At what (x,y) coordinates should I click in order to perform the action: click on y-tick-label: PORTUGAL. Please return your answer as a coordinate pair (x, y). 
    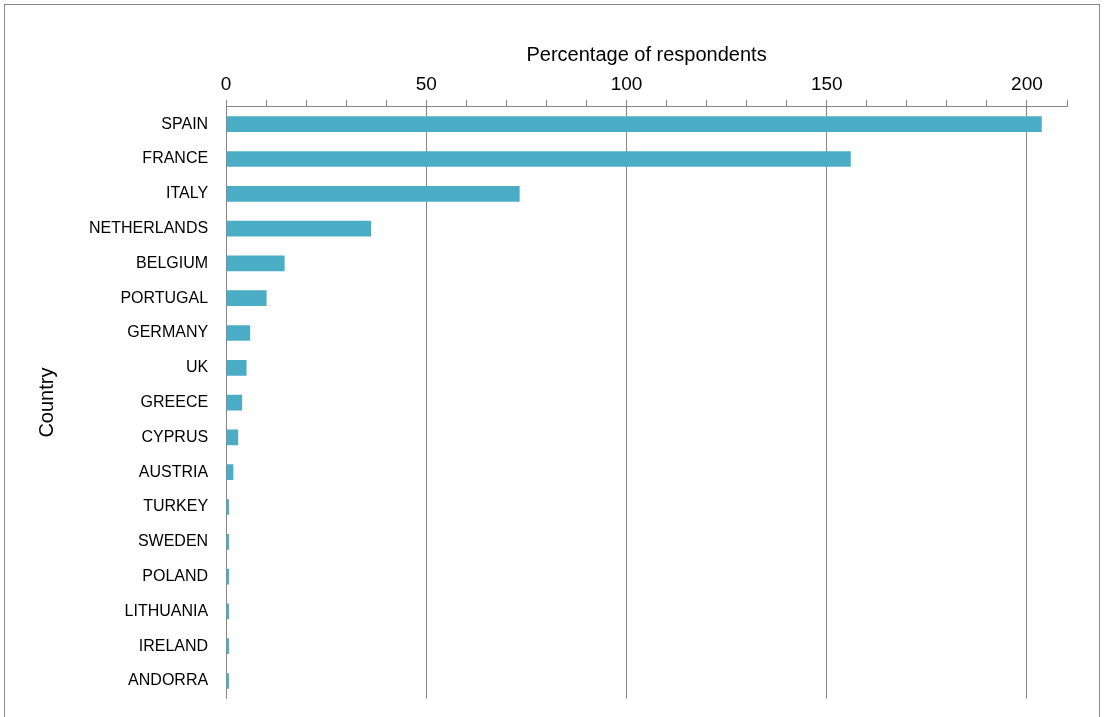
    Looking at the image, I should click on (164, 297).